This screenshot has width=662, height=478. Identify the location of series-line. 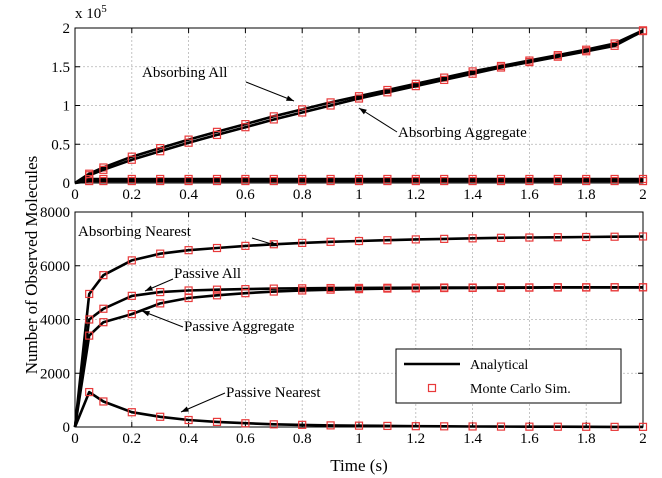
(358, 181).